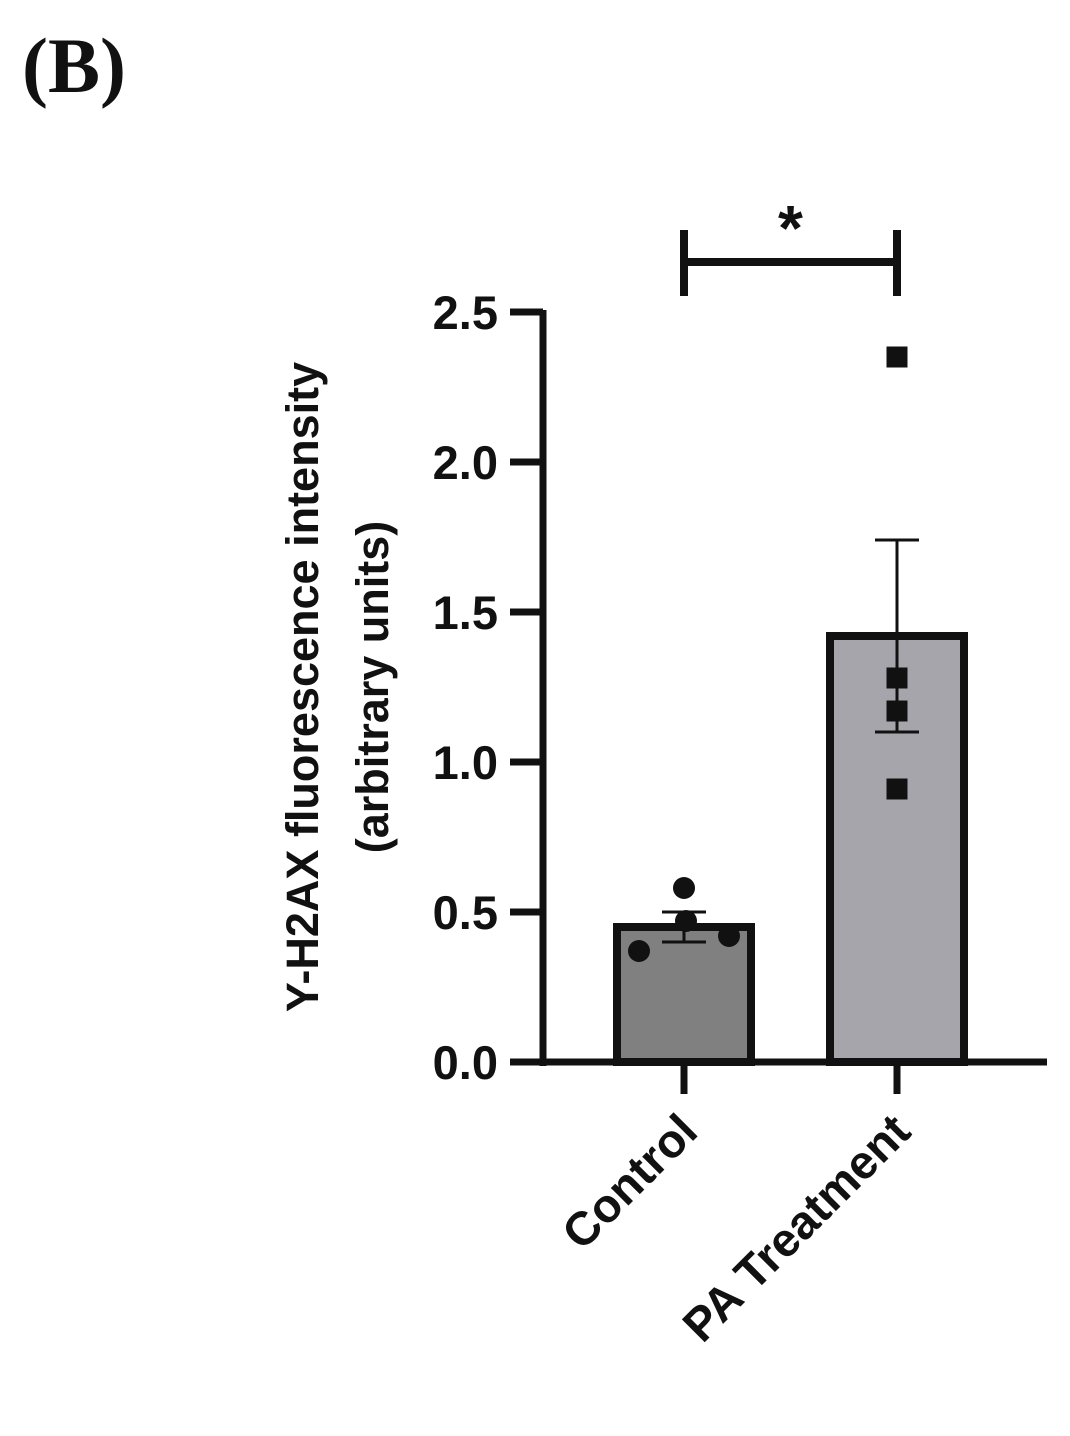 The width and height of the screenshot is (1070, 1436). What do you see at coordinates (465, 612) in the screenshot?
I see `y-tick-label: 1.5` at bounding box center [465, 612].